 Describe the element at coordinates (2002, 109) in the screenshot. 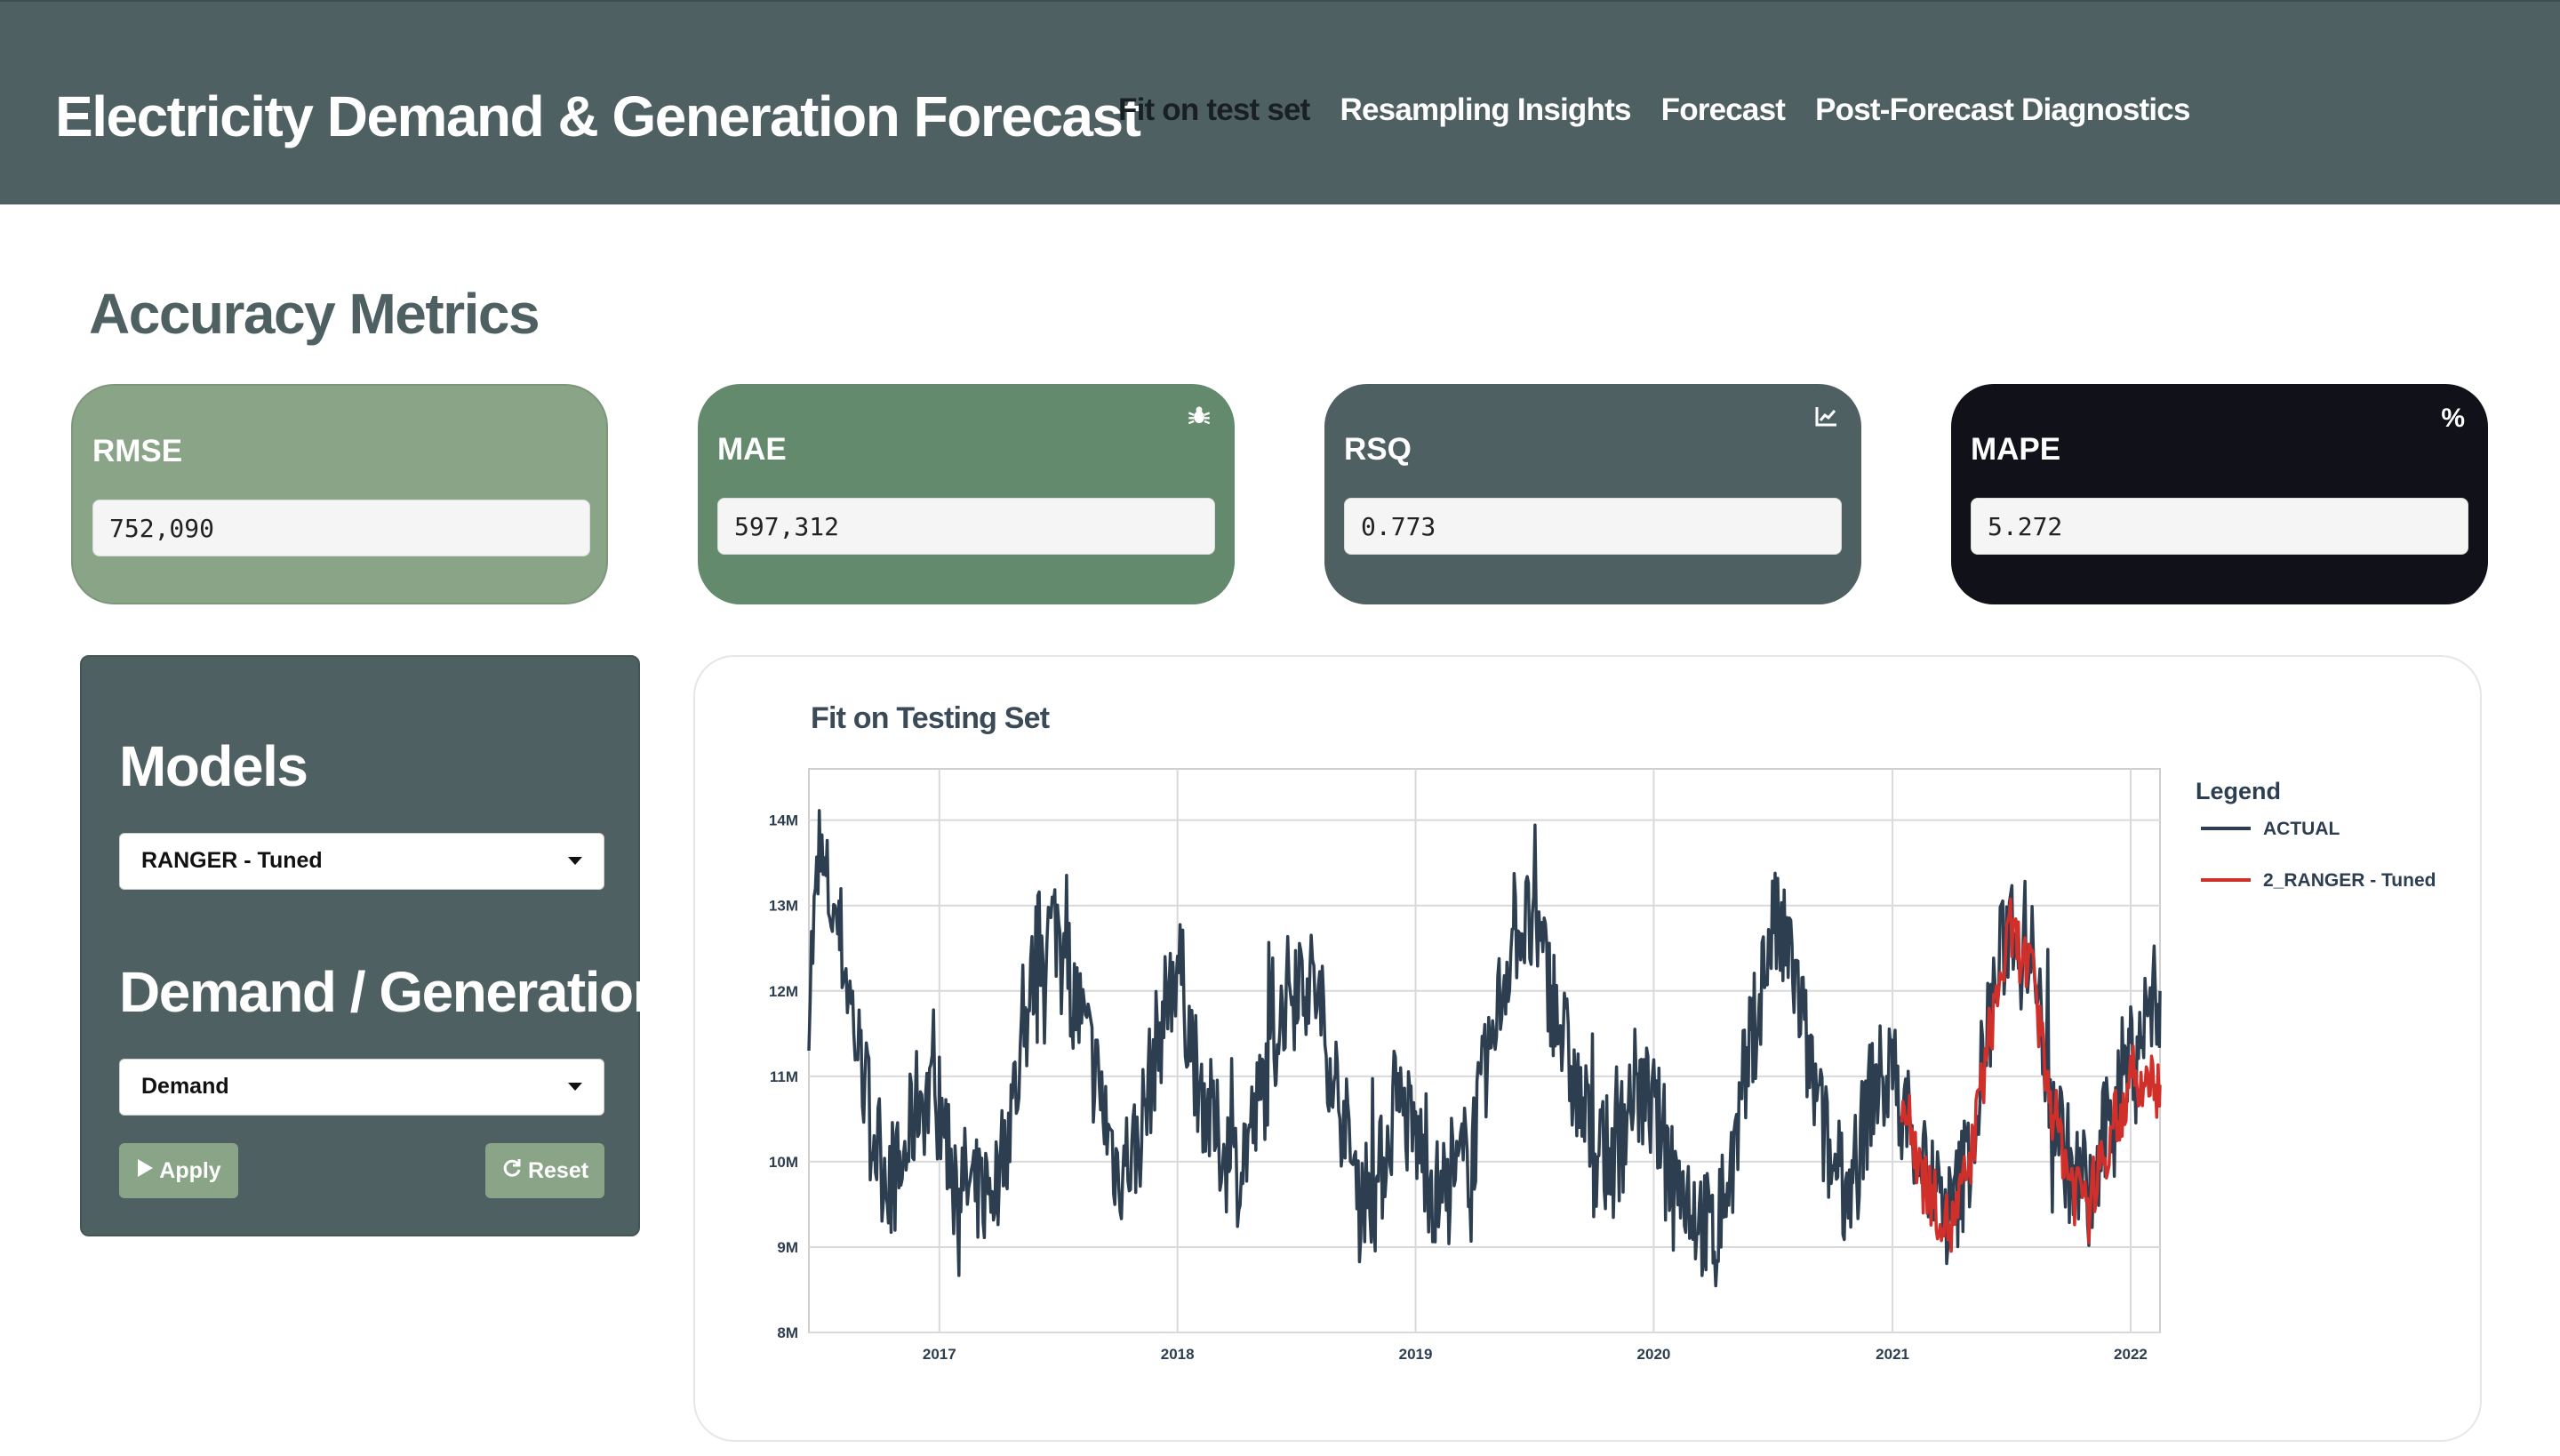

I see `tab-post-forecast-diagnostics: Post-Forecast Diagnostics` at that location.